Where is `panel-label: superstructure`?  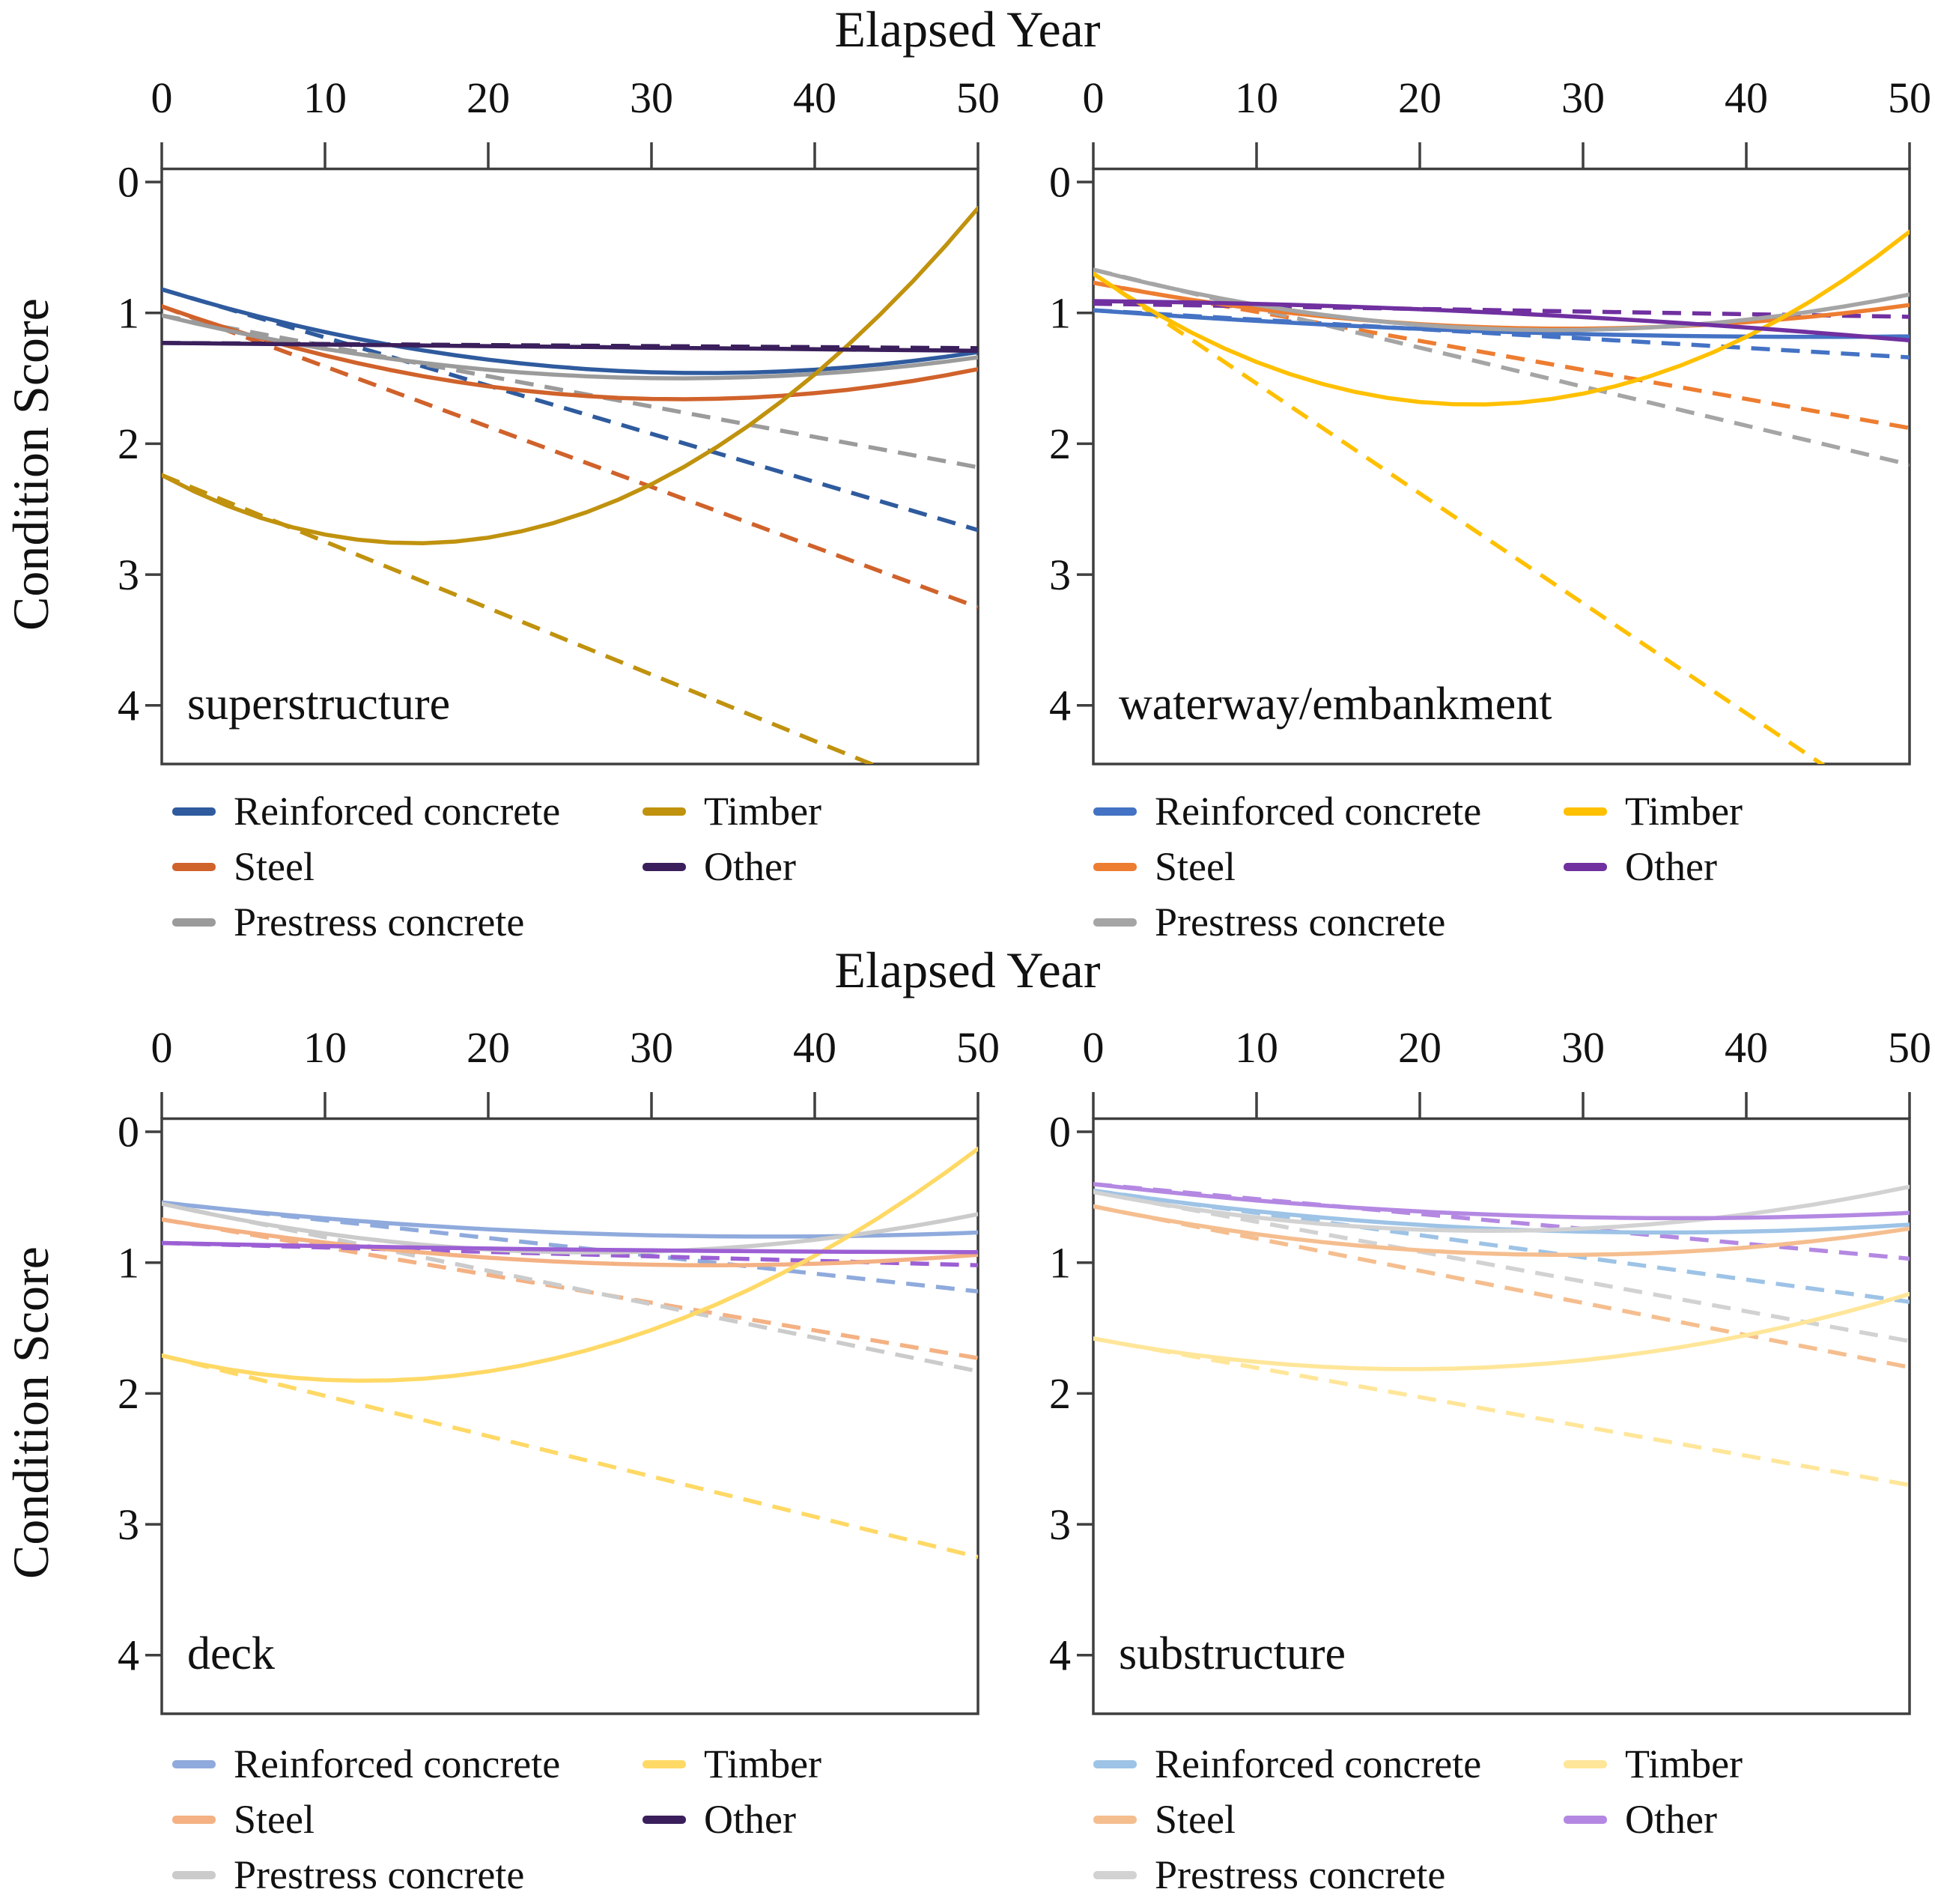
panel-label: superstructure is located at coordinates (318, 704).